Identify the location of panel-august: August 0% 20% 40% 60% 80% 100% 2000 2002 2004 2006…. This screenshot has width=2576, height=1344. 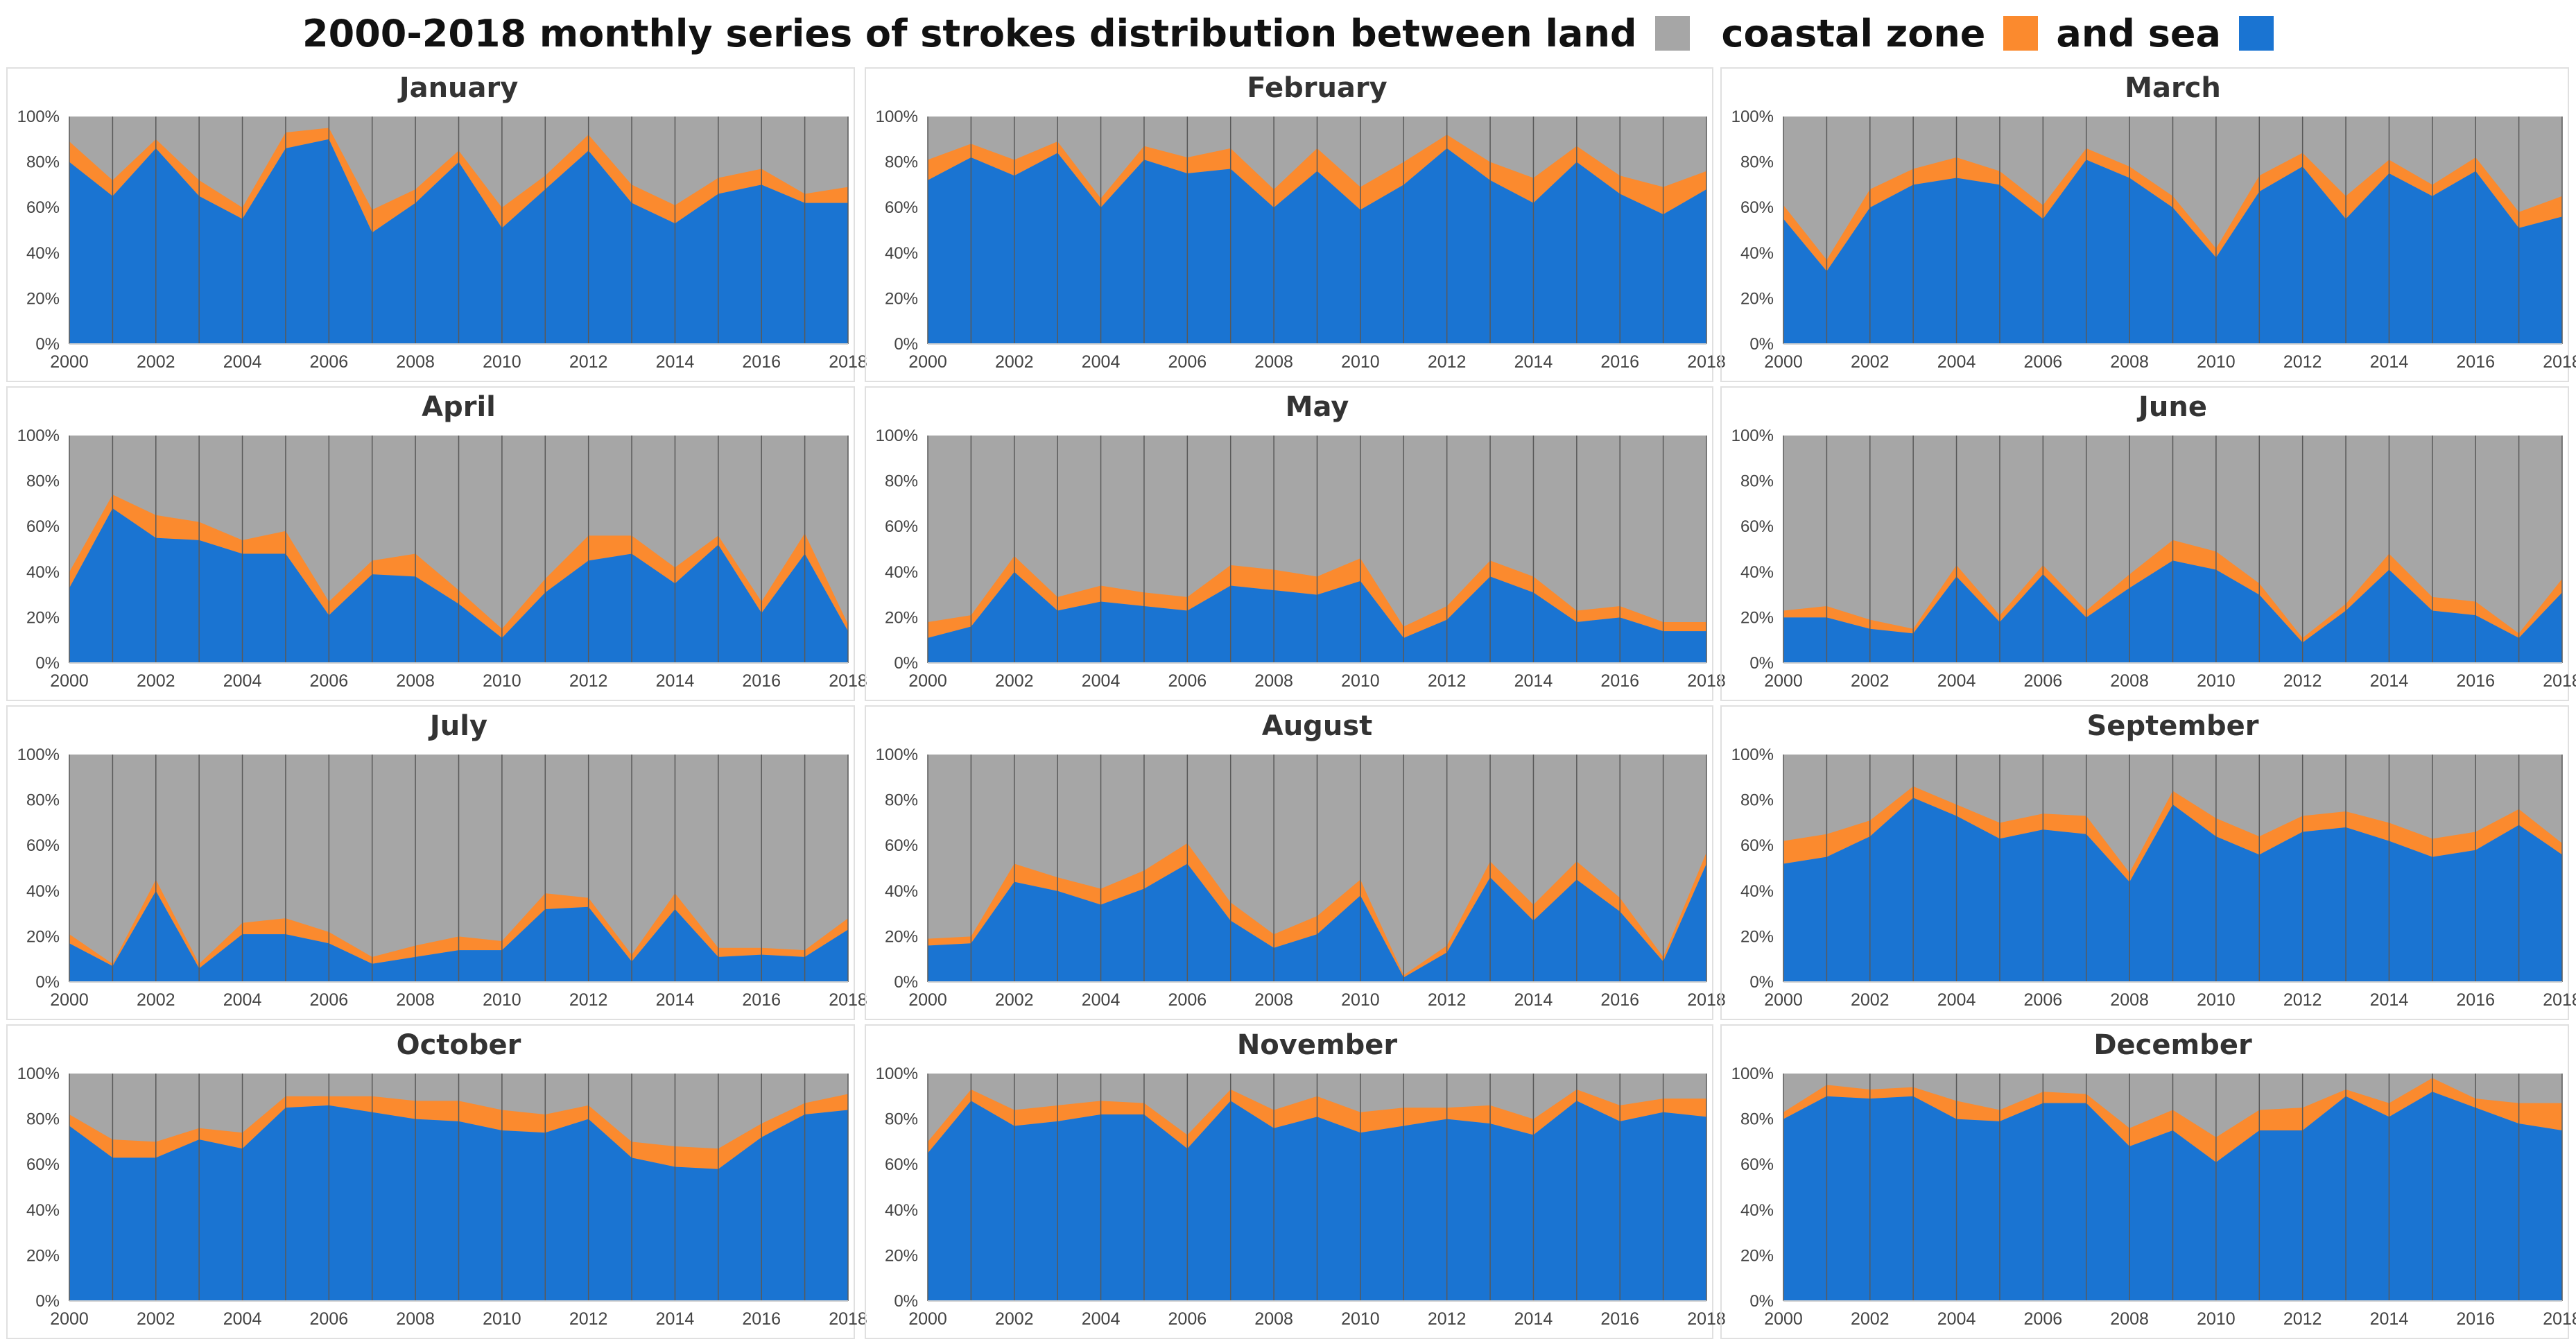
(1295, 863).